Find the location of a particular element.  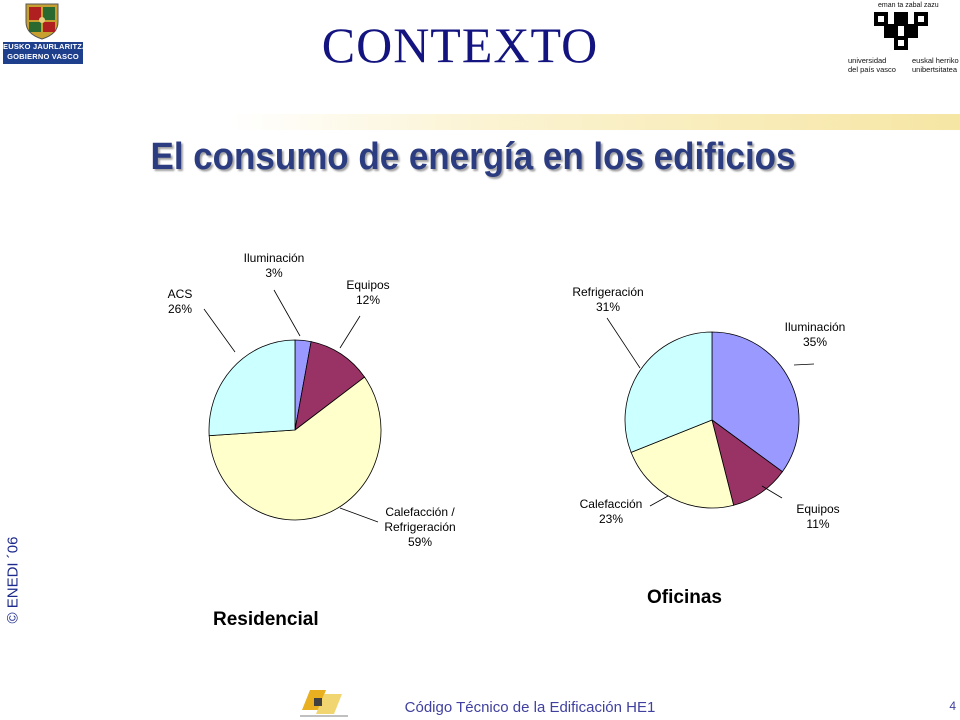

ehu-left-line1: universidad is located at coordinates (867, 60).